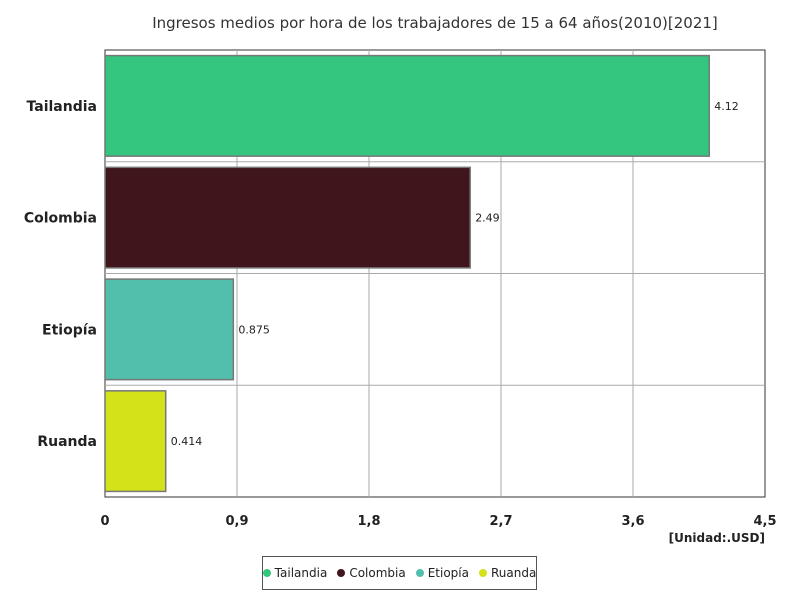 This screenshot has height=600, width=800. I want to click on unit-label: [Unidad:.USD], so click(717, 538).